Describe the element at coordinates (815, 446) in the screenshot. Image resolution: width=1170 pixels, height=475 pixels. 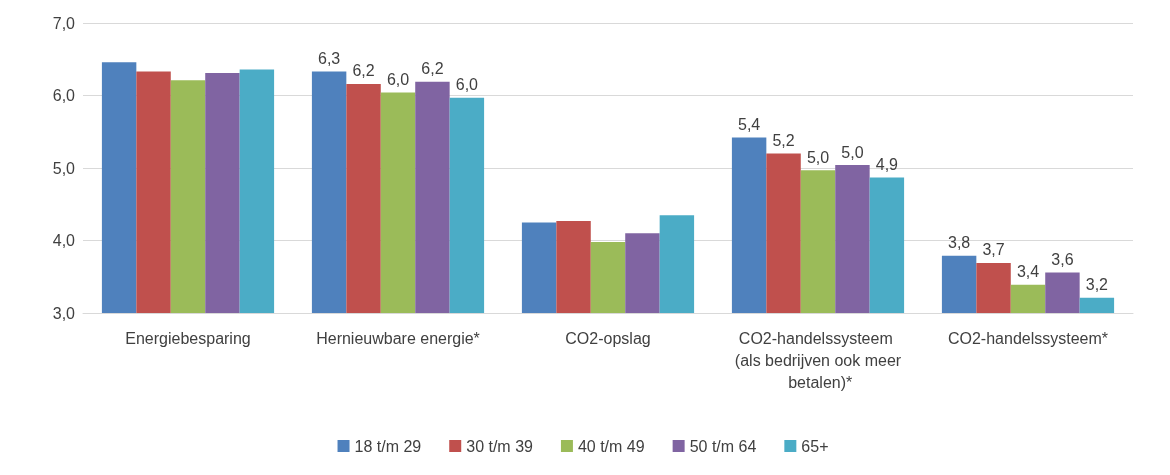
I see `legend-label: 65+` at that location.